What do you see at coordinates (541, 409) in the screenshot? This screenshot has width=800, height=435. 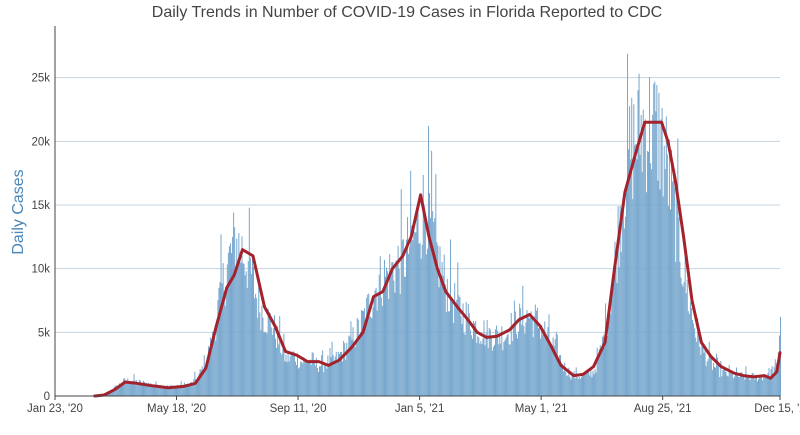 I see `x-tick-label: May 1, '21` at bounding box center [541, 409].